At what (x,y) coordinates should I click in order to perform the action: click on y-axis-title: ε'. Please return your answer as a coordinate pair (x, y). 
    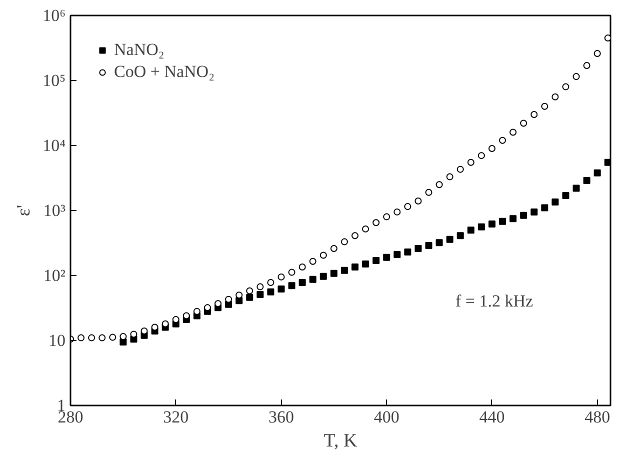
    Looking at the image, I should click on (24, 210).